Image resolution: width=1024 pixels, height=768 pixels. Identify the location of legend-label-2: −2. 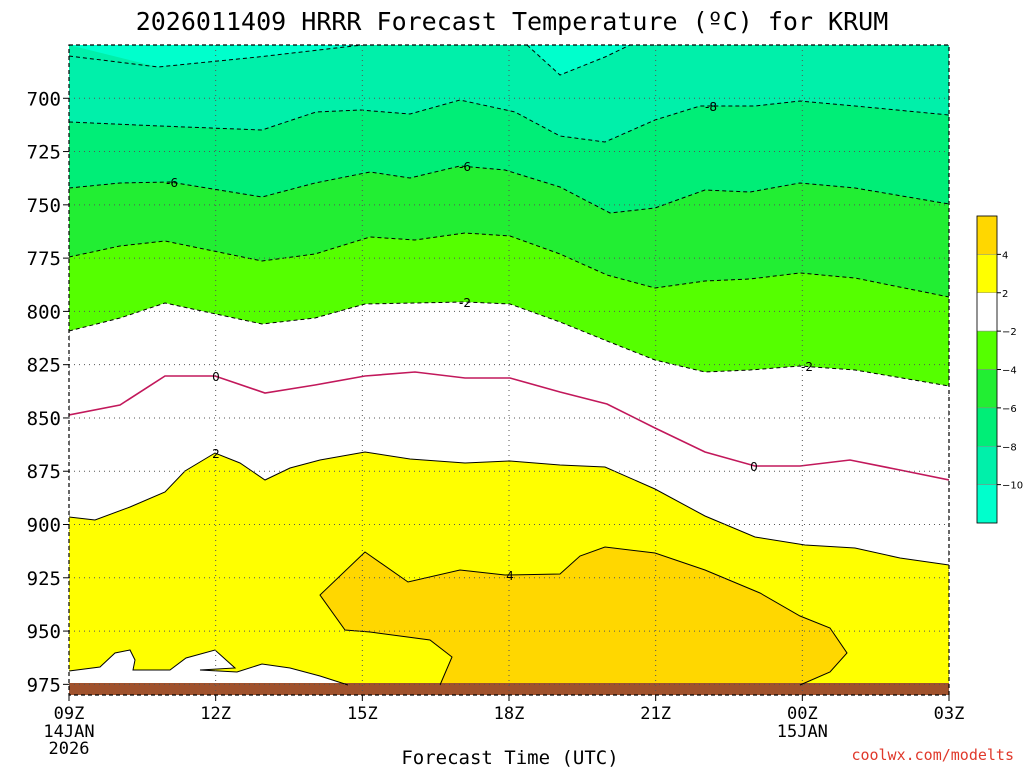
(1009, 332).